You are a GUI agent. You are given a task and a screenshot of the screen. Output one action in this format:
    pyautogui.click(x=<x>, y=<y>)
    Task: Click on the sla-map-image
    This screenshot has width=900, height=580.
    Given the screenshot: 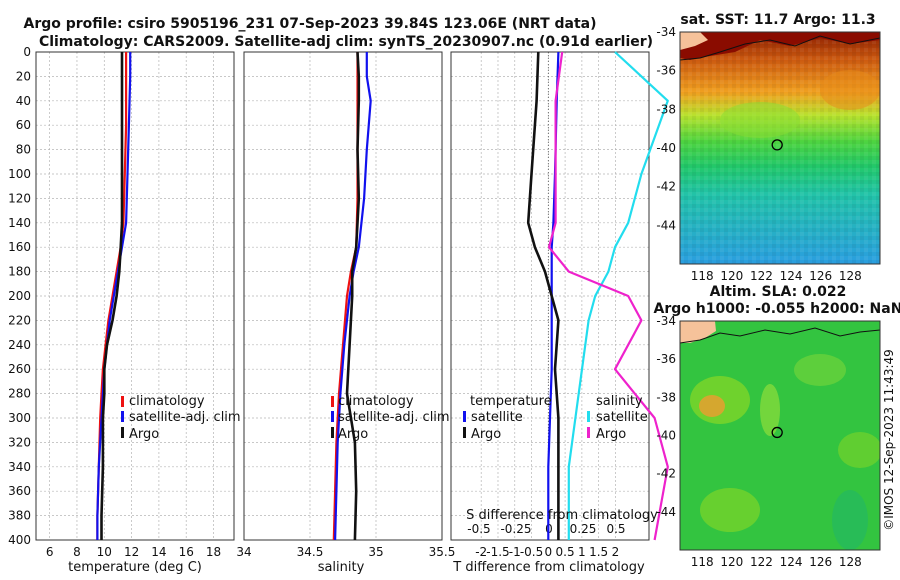 What is the action you would take?
    pyautogui.click(x=780, y=435)
    